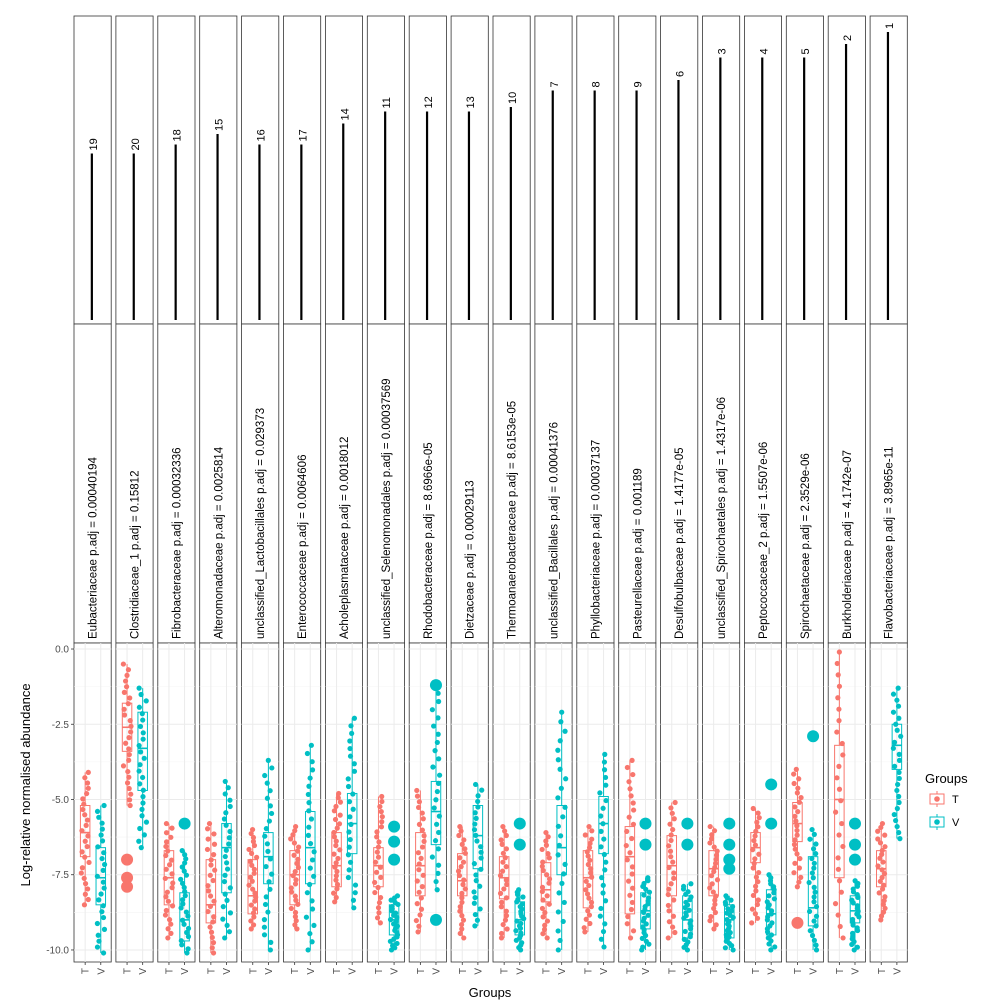 The width and height of the screenshot is (1000, 1000). Describe the element at coordinates (596, 539) in the screenshot. I see `facet-strip-label: Phyllobacteriaceae p.adj = 0.00037137` at that location.